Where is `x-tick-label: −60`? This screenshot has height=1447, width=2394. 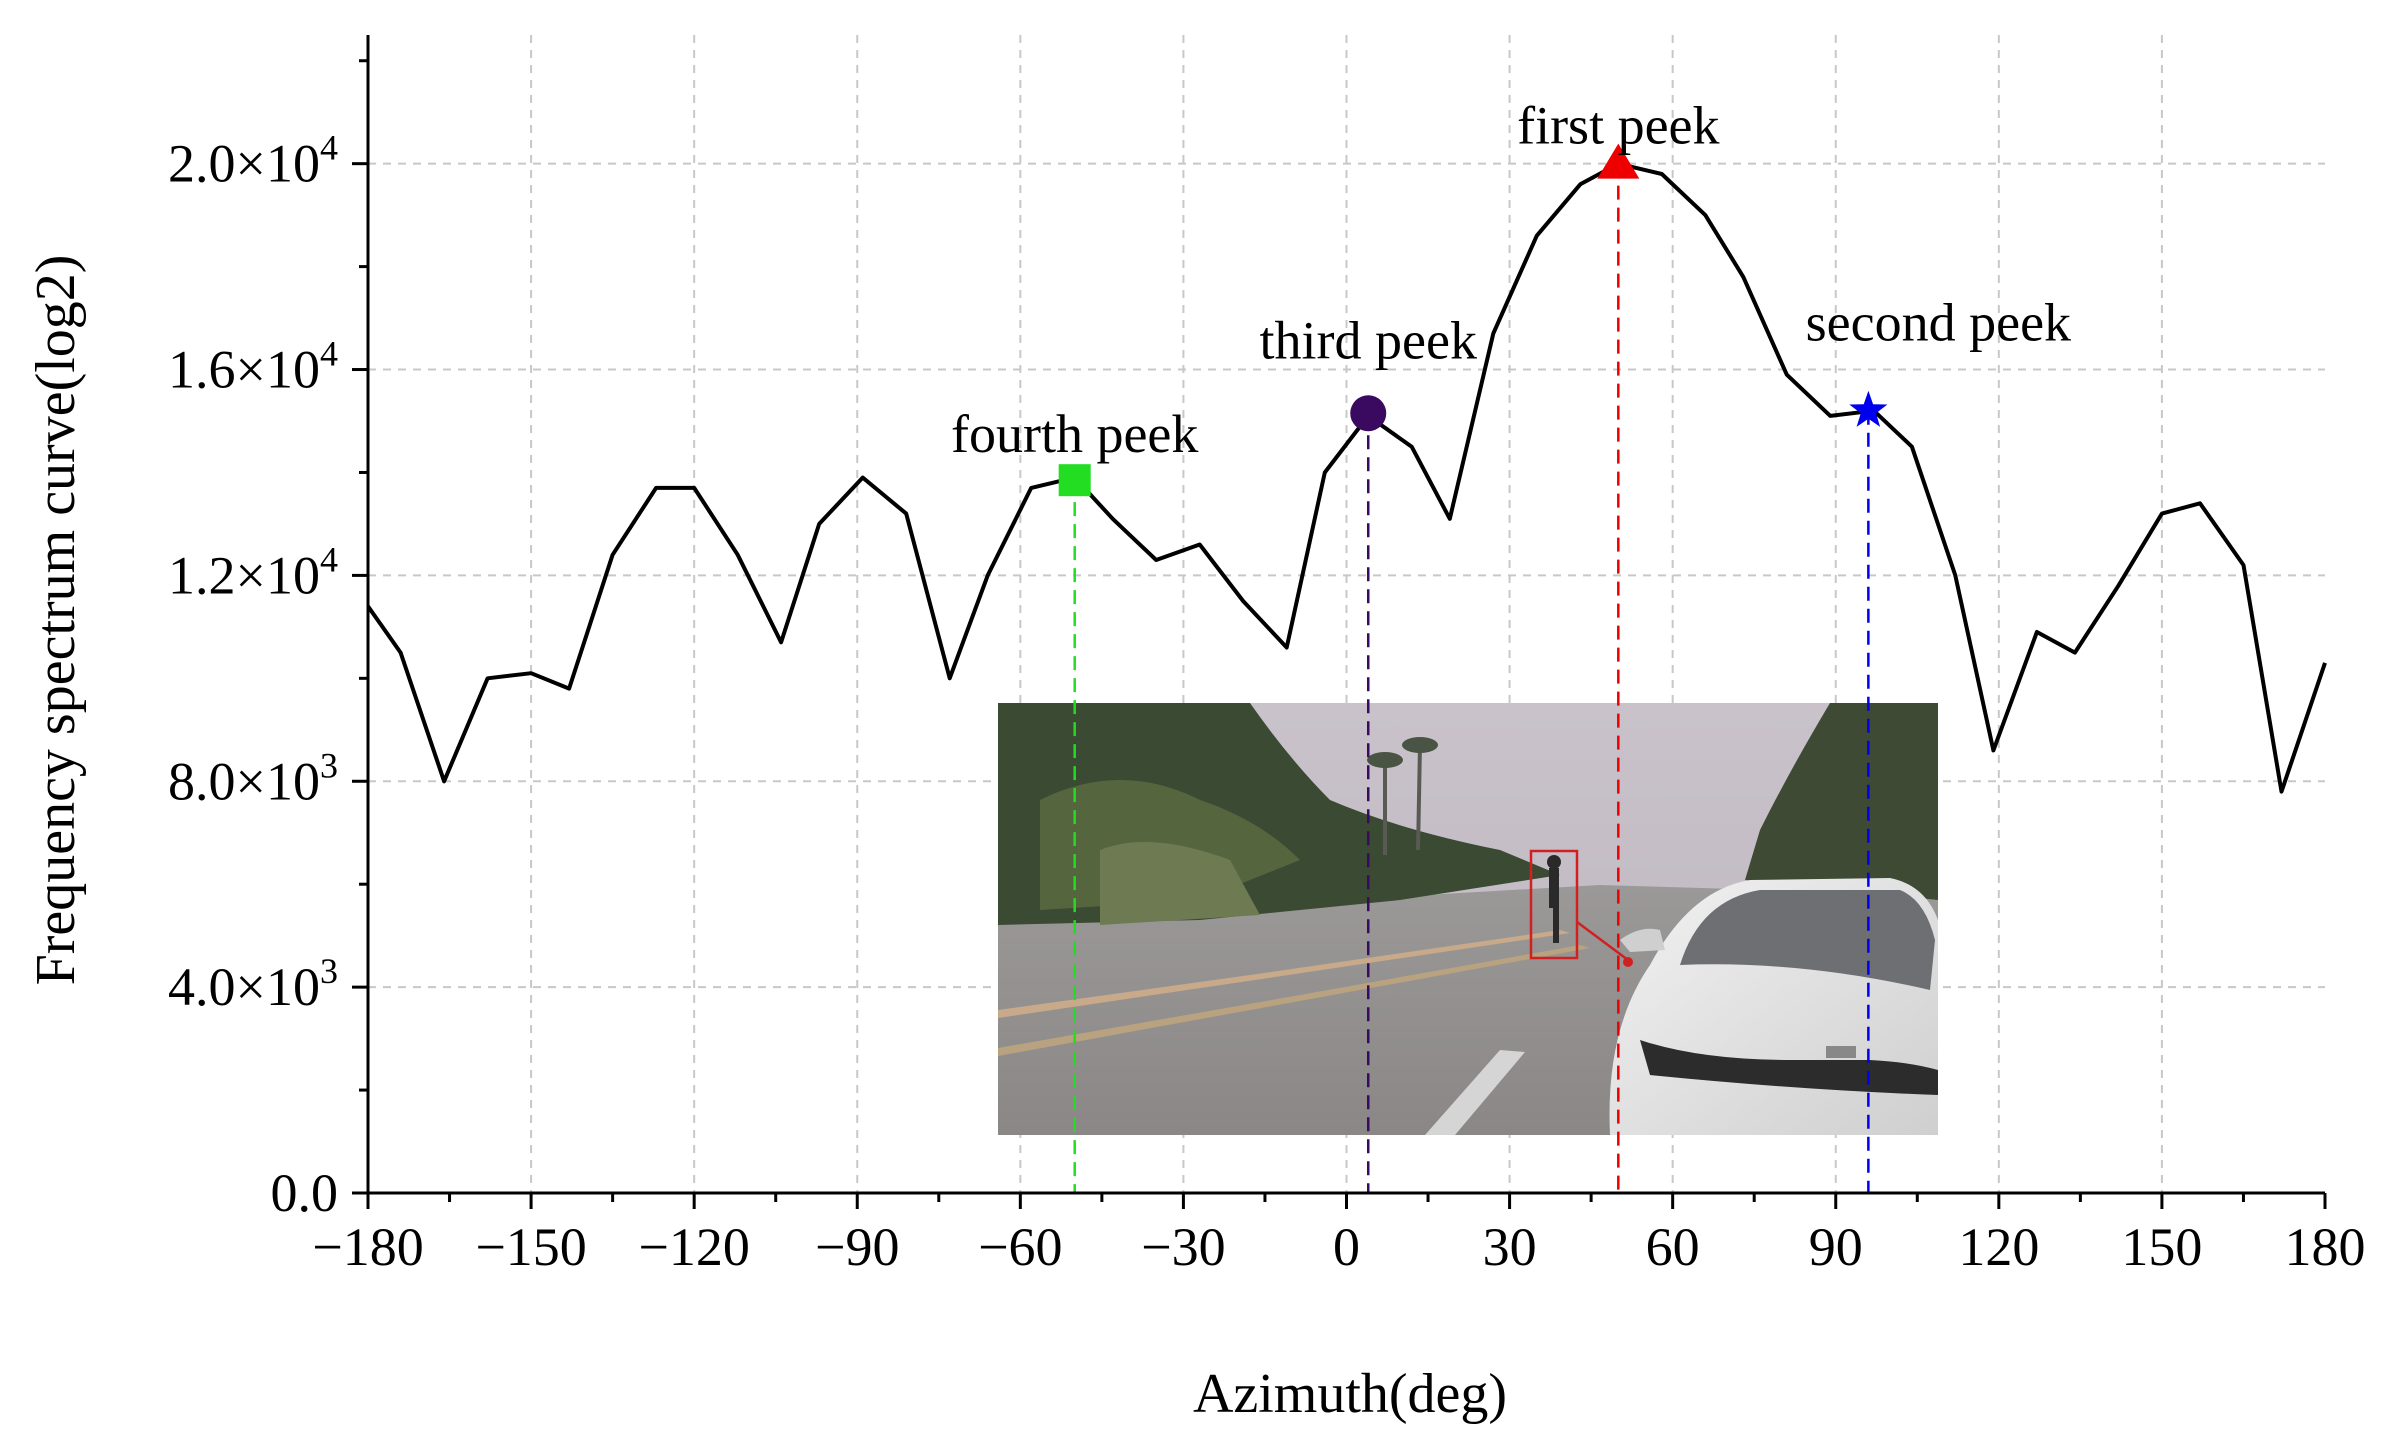
x-tick-label: −60 is located at coordinates (1020, 1247).